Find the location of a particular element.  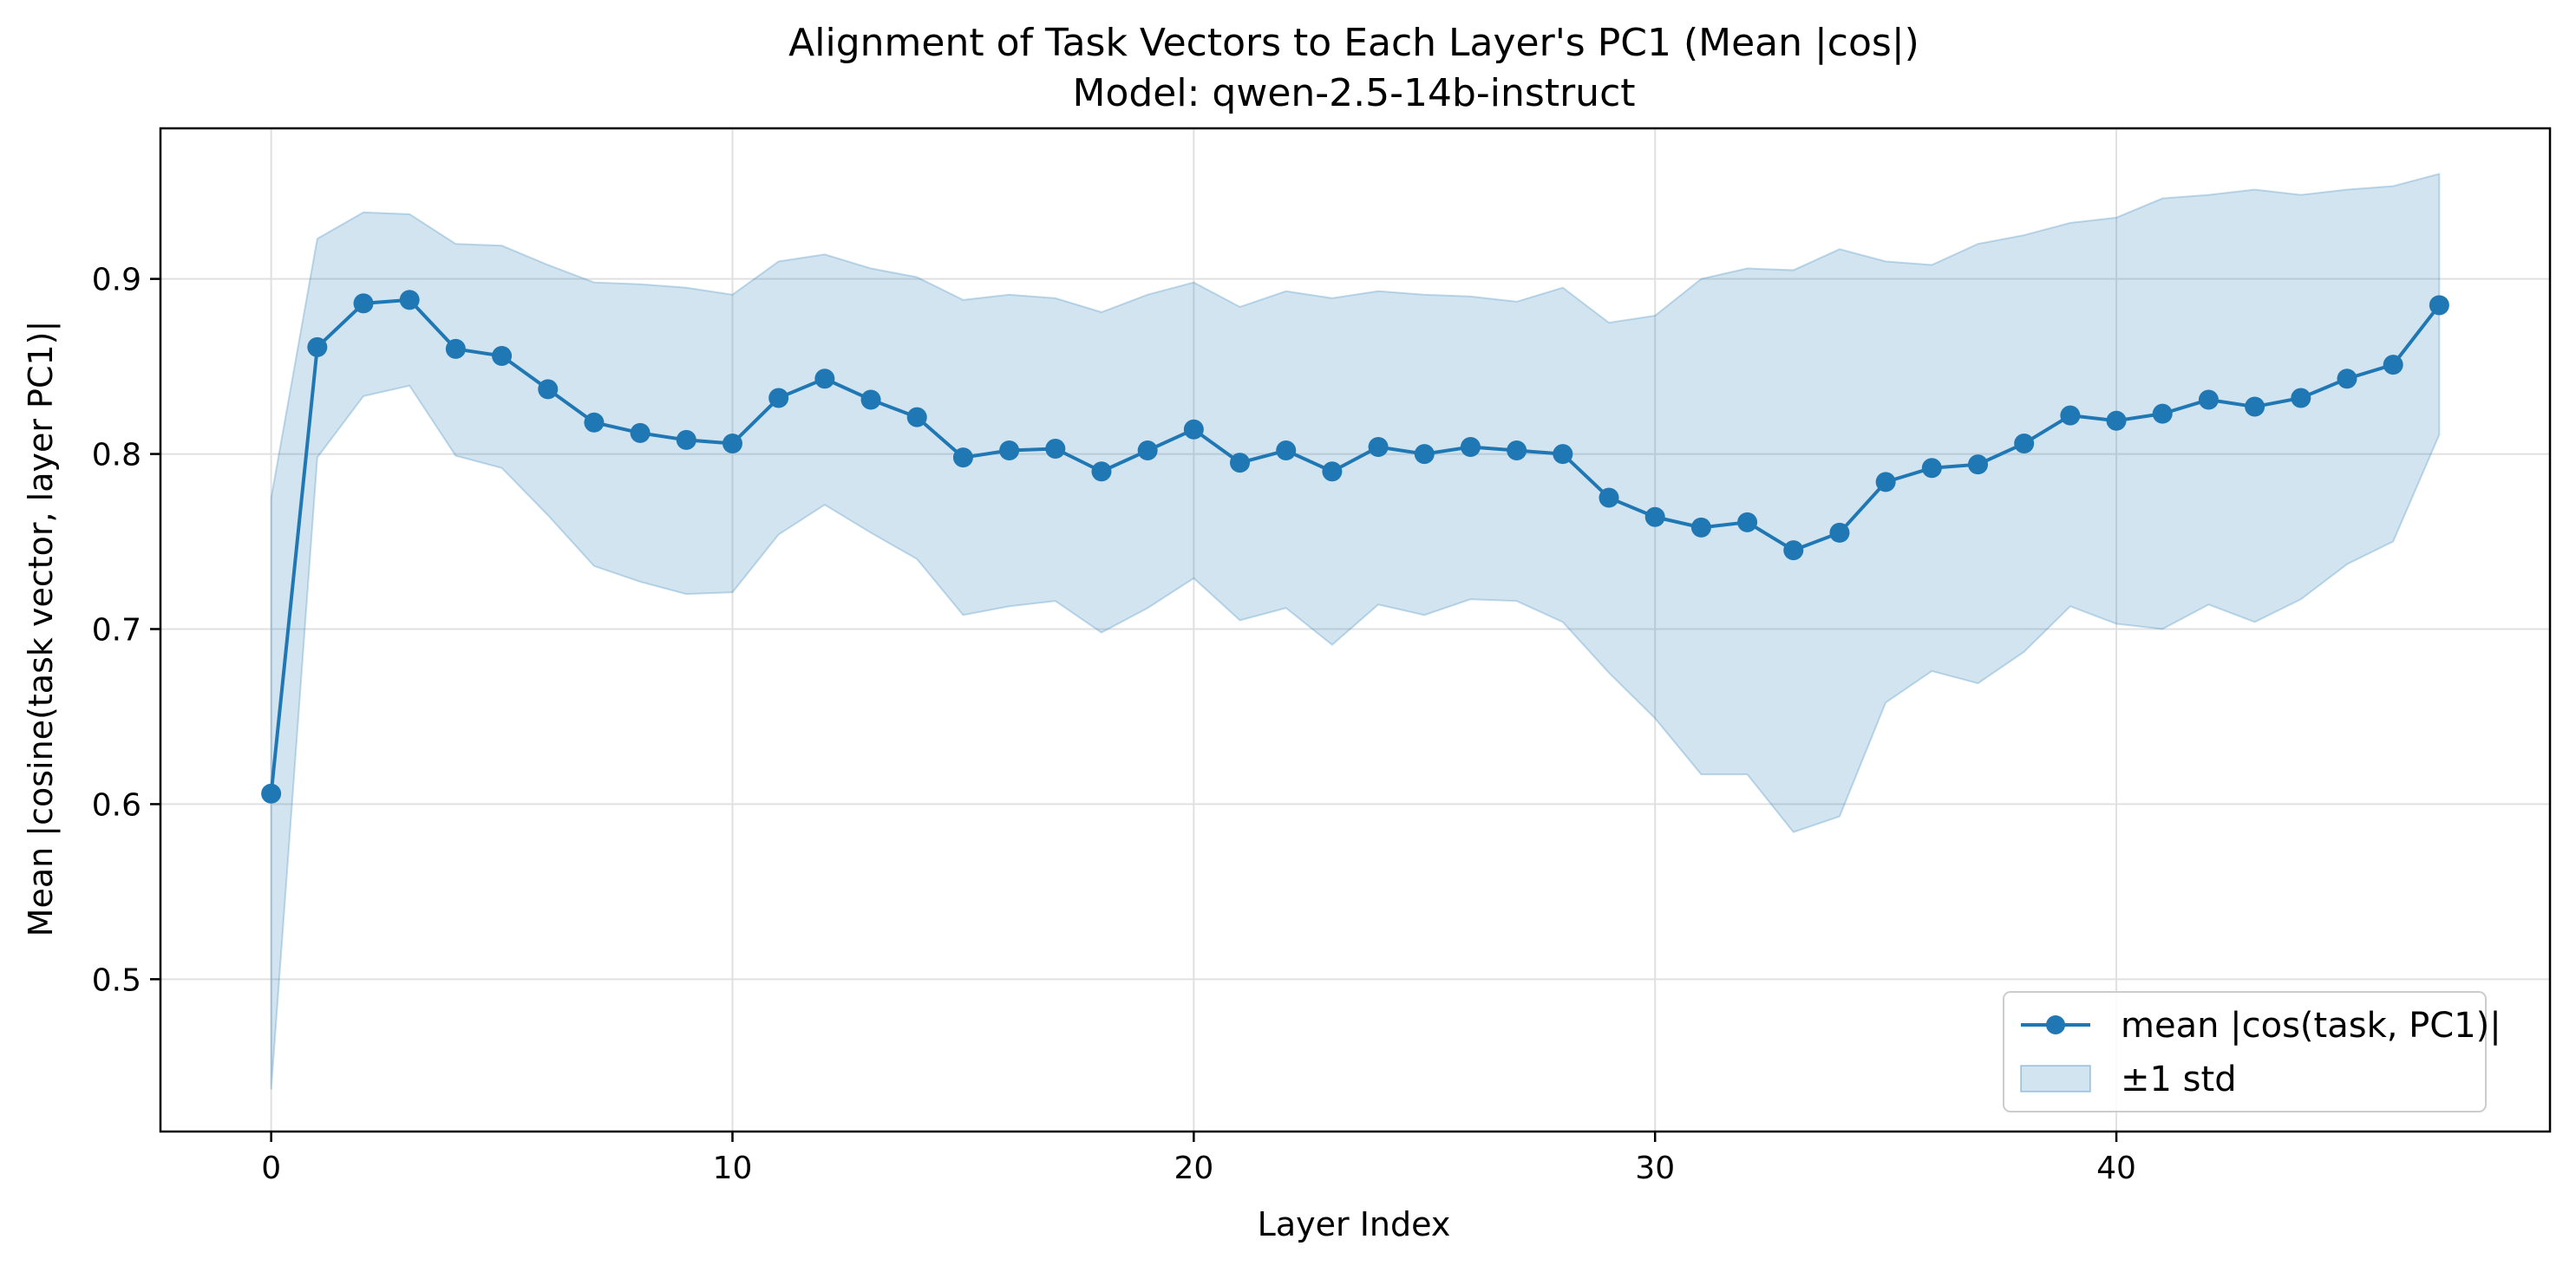

x-tick-label: 30 is located at coordinates (1655, 1169).